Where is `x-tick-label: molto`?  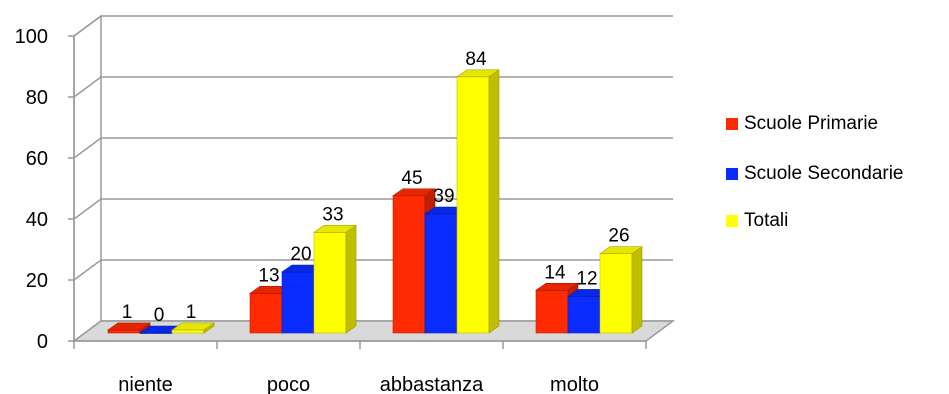 x-tick-label: molto is located at coordinates (574, 384).